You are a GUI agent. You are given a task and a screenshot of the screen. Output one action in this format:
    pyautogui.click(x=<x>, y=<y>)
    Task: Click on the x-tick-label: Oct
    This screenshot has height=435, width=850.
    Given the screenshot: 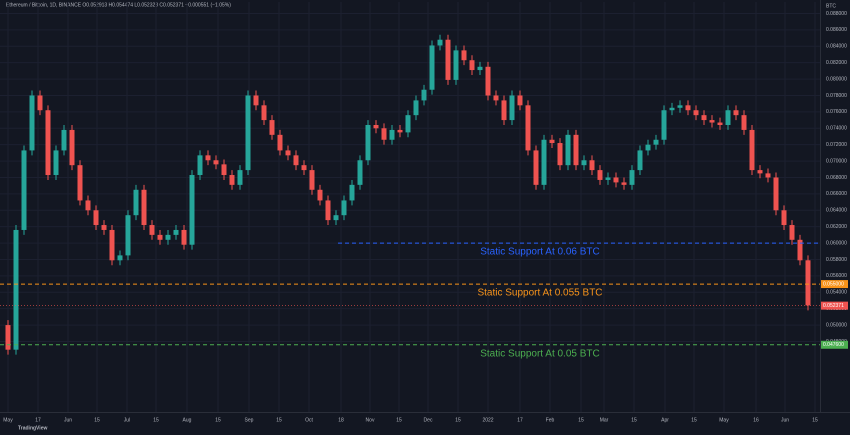 What is the action you would take?
    pyautogui.click(x=309, y=420)
    